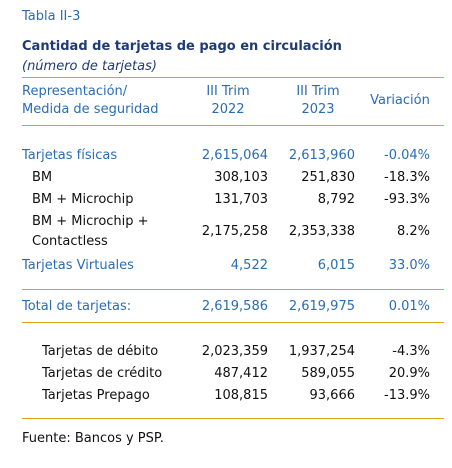 The height and width of the screenshot is (468, 452). What do you see at coordinates (321, 351) in the screenshot?
I see `cell-value: 1,937,254` at bounding box center [321, 351].